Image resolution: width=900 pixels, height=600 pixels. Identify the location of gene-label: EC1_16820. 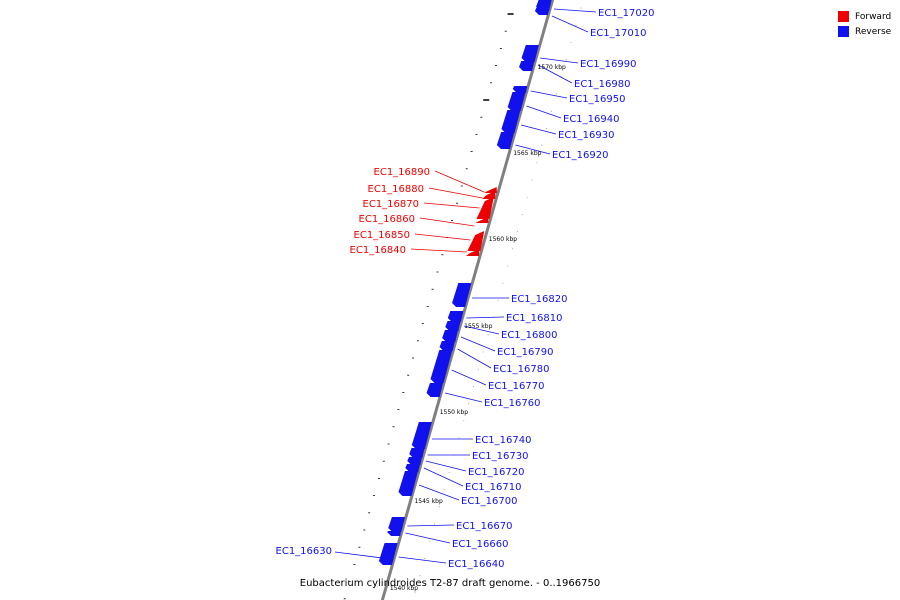
(539, 299).